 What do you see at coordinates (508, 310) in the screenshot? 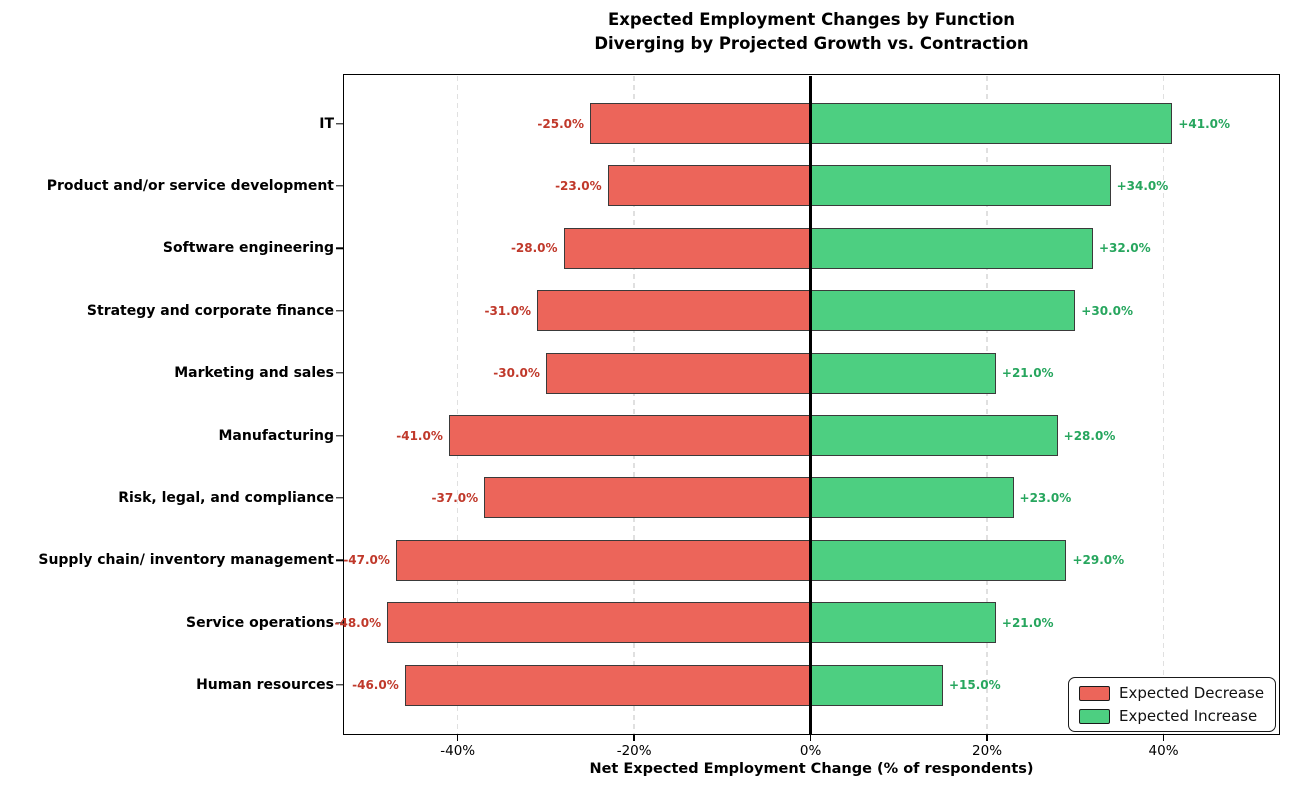
I see `decrease-value-label: -31.0%` at bounding box center [508, 310].